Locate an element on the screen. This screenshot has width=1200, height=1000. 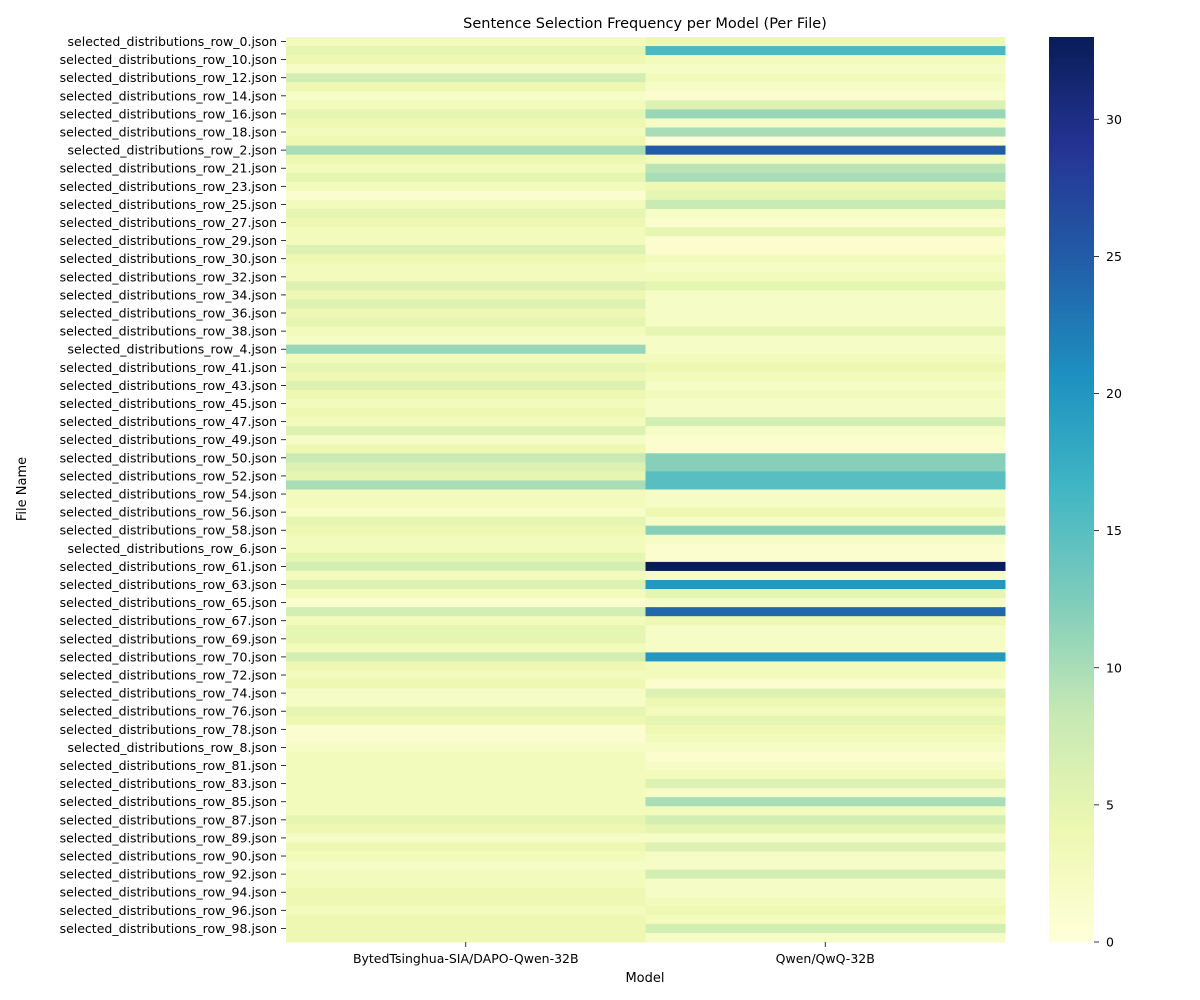
y-tick-label: selected_distributions_row_43.json is located at coordinates (168, 385).